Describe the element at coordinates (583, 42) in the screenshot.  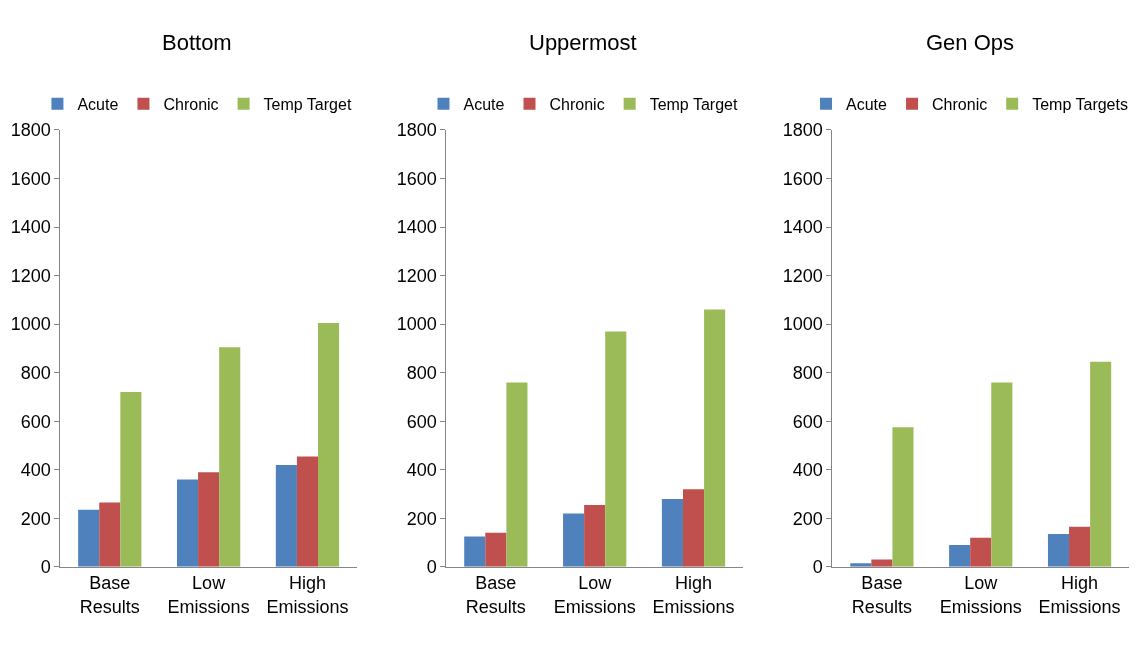
I see `chart-title: Uppermost` at that location.